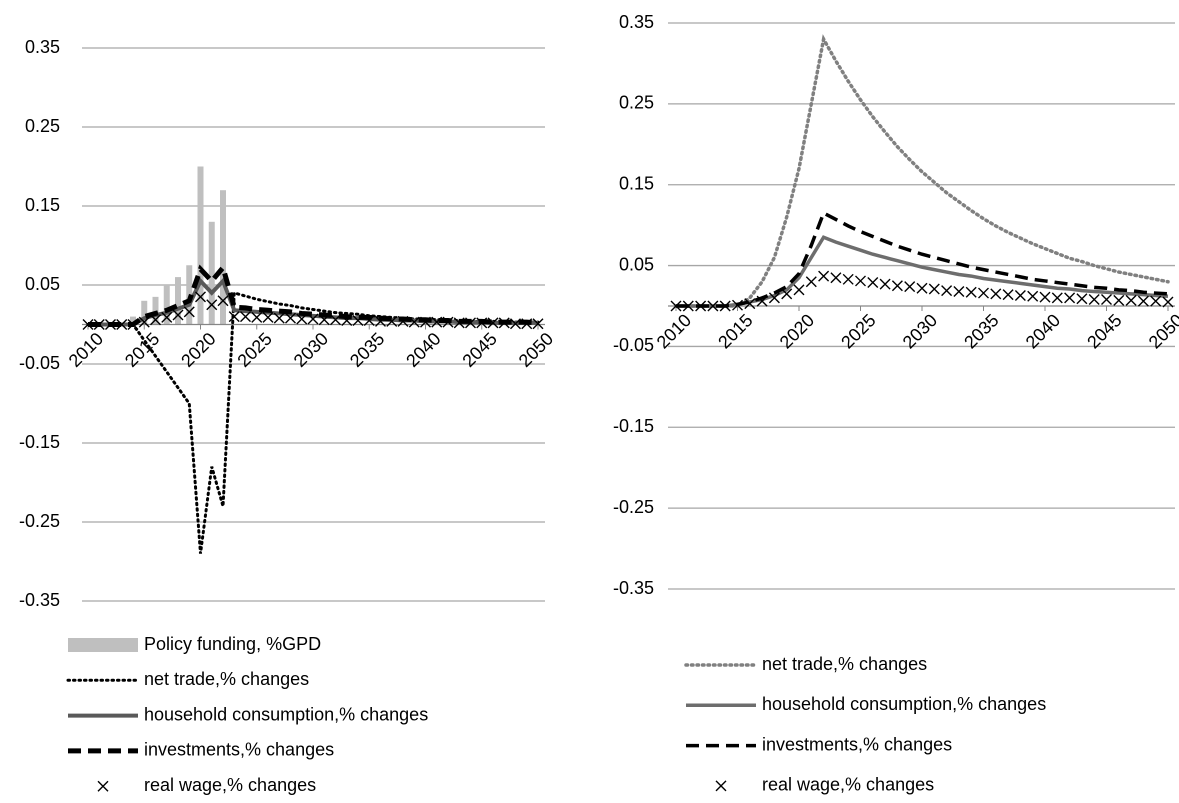  Describe the element at coordinates (39, 363) in the screenshot. I see `y-tick-label: -0.05` at that location.